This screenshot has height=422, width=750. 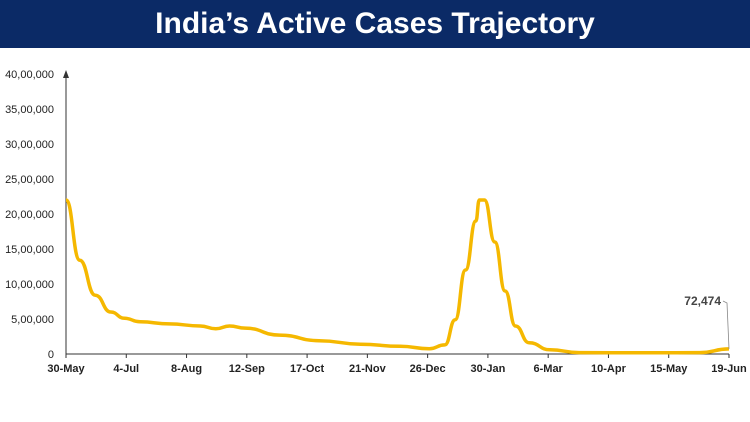 What do you see at coordinates (29, 215) in the screenshot?
I see `y-tick-label: 20,00,000` at bounding box center [29, 215].